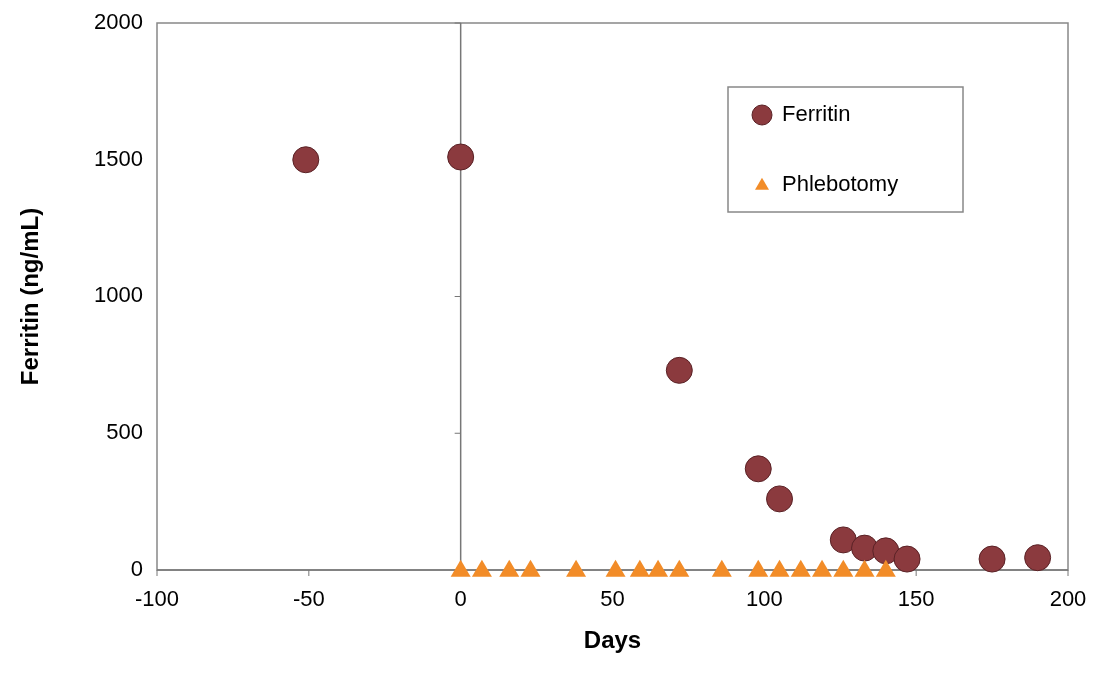 This screenshot has width=1108, height=694. What do you see at coordinates (118, 295) in the screenshot?
I see `y-tick-label: 1000` at bounding box center [118, 295].